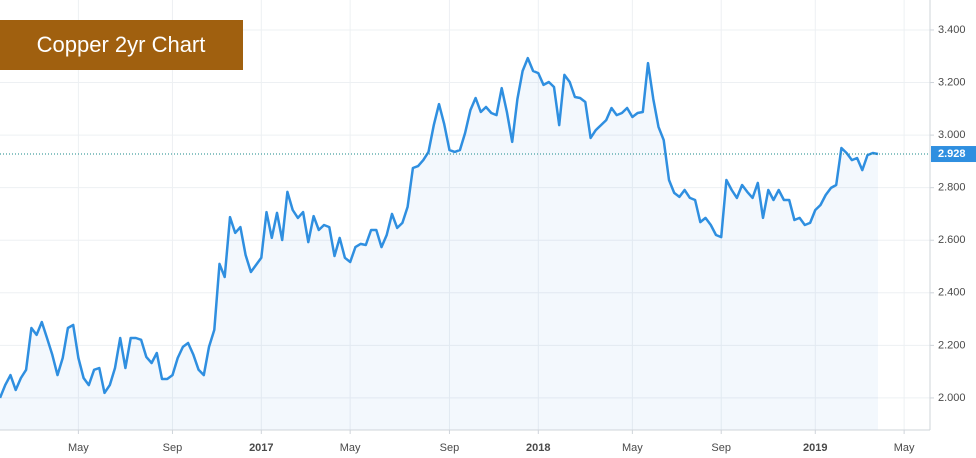 The width and height of the screenshot is (976, 458). What do you see at coordinates (952, 135) in the screenshot?
I see `y-tick-label: 3.000` at bounding box center [952, 135].